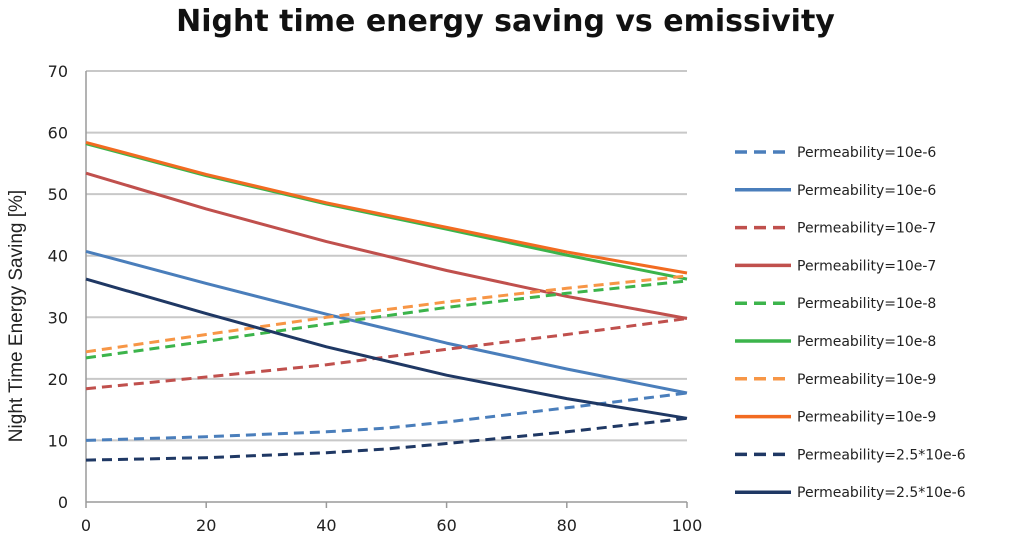 Image resolution: width=1011 pixels, height=540 pixels. I want to click on series-line-1-dashed, so click(386, 416).